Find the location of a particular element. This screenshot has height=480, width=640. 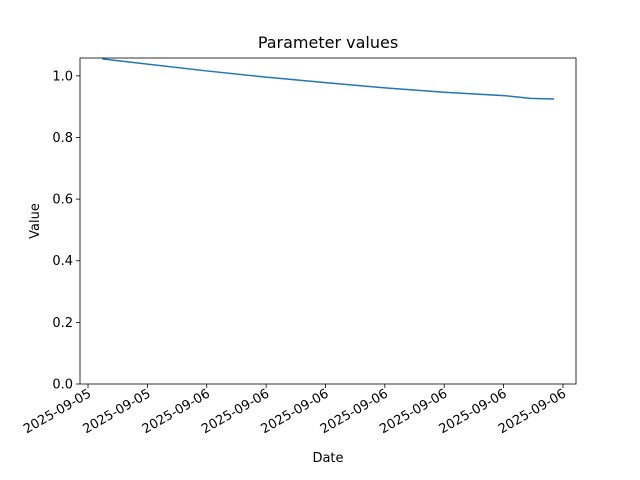

x-axis-label: Date is located at coordinates (327, 458).